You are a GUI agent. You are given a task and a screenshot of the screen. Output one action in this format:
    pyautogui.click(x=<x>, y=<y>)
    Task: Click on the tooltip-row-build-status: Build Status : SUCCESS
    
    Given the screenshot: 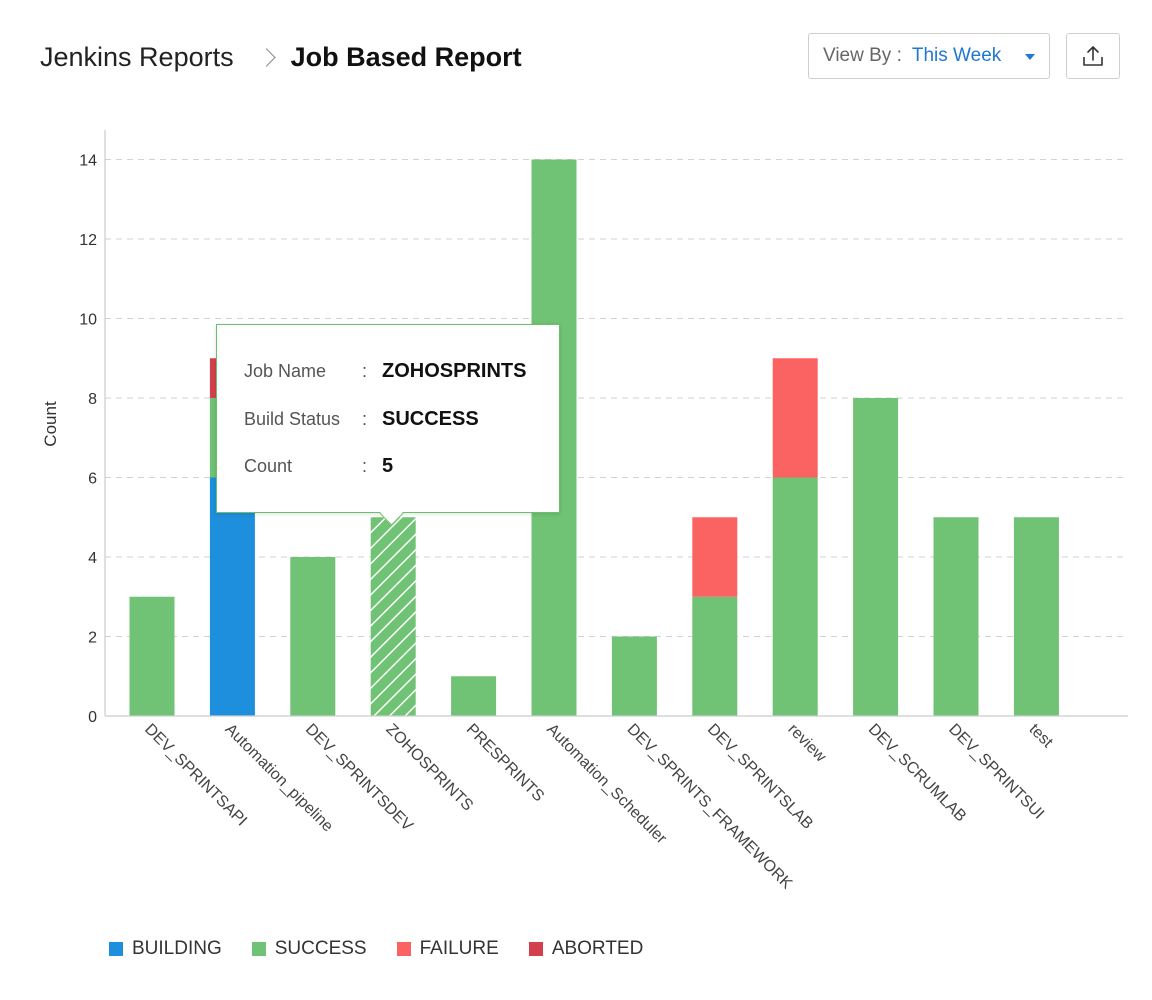 What is the action you would take?
    pyautogui.click(x=361, y=419)
    